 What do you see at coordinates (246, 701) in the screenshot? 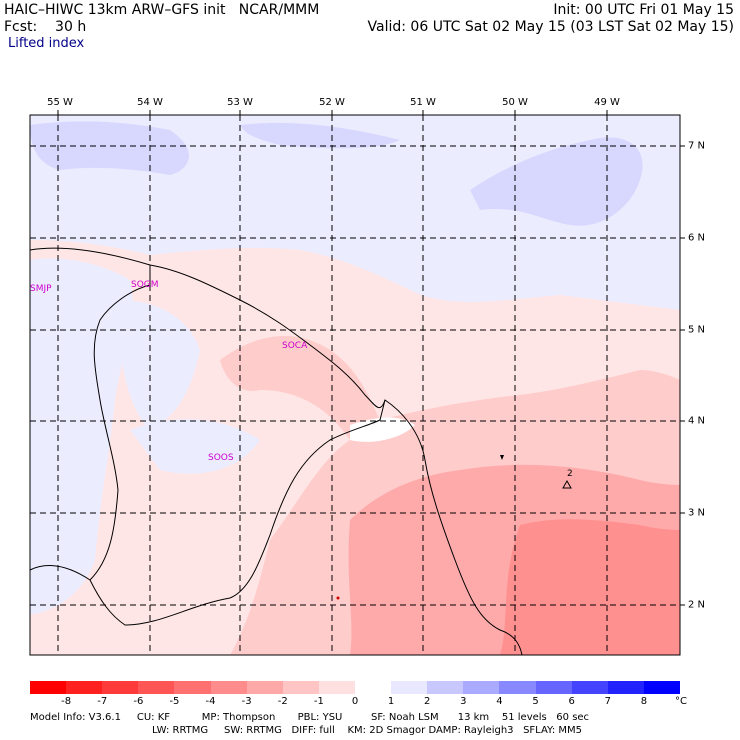
I see `colorbar-tick-label: -3` at bounding box center [246, 701].